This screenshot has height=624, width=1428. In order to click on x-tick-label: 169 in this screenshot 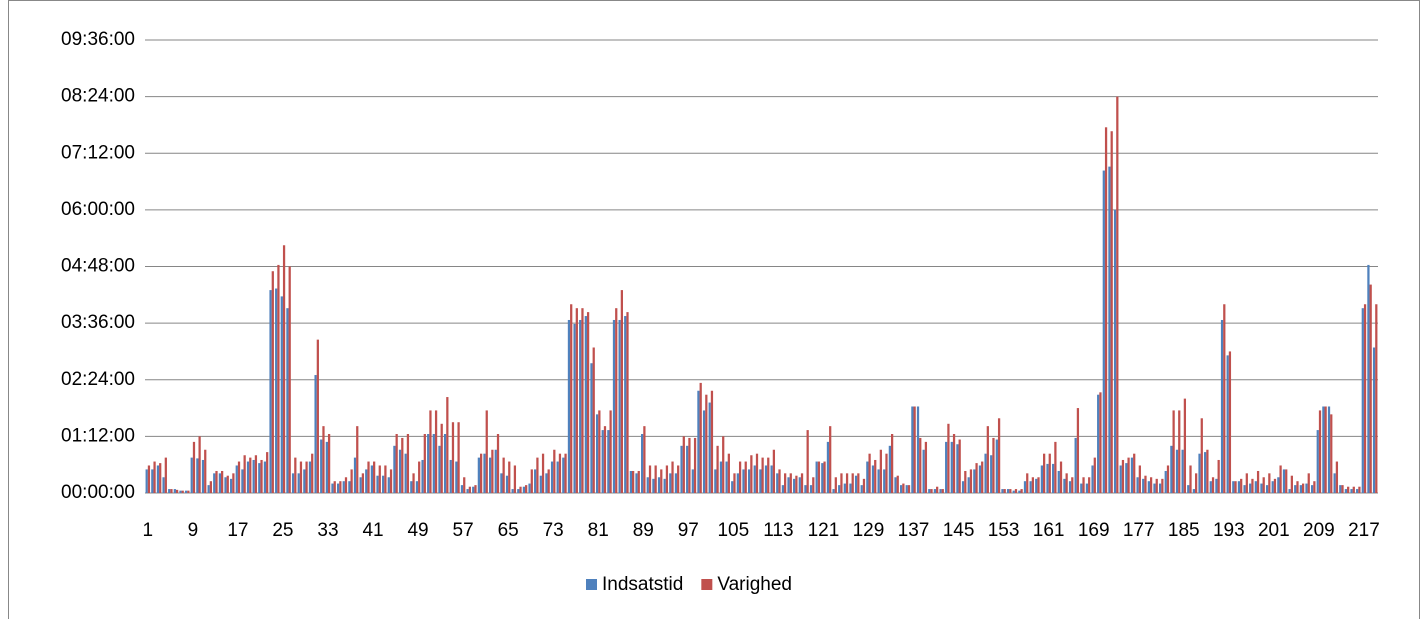, I will do `click(1094, 530)`.